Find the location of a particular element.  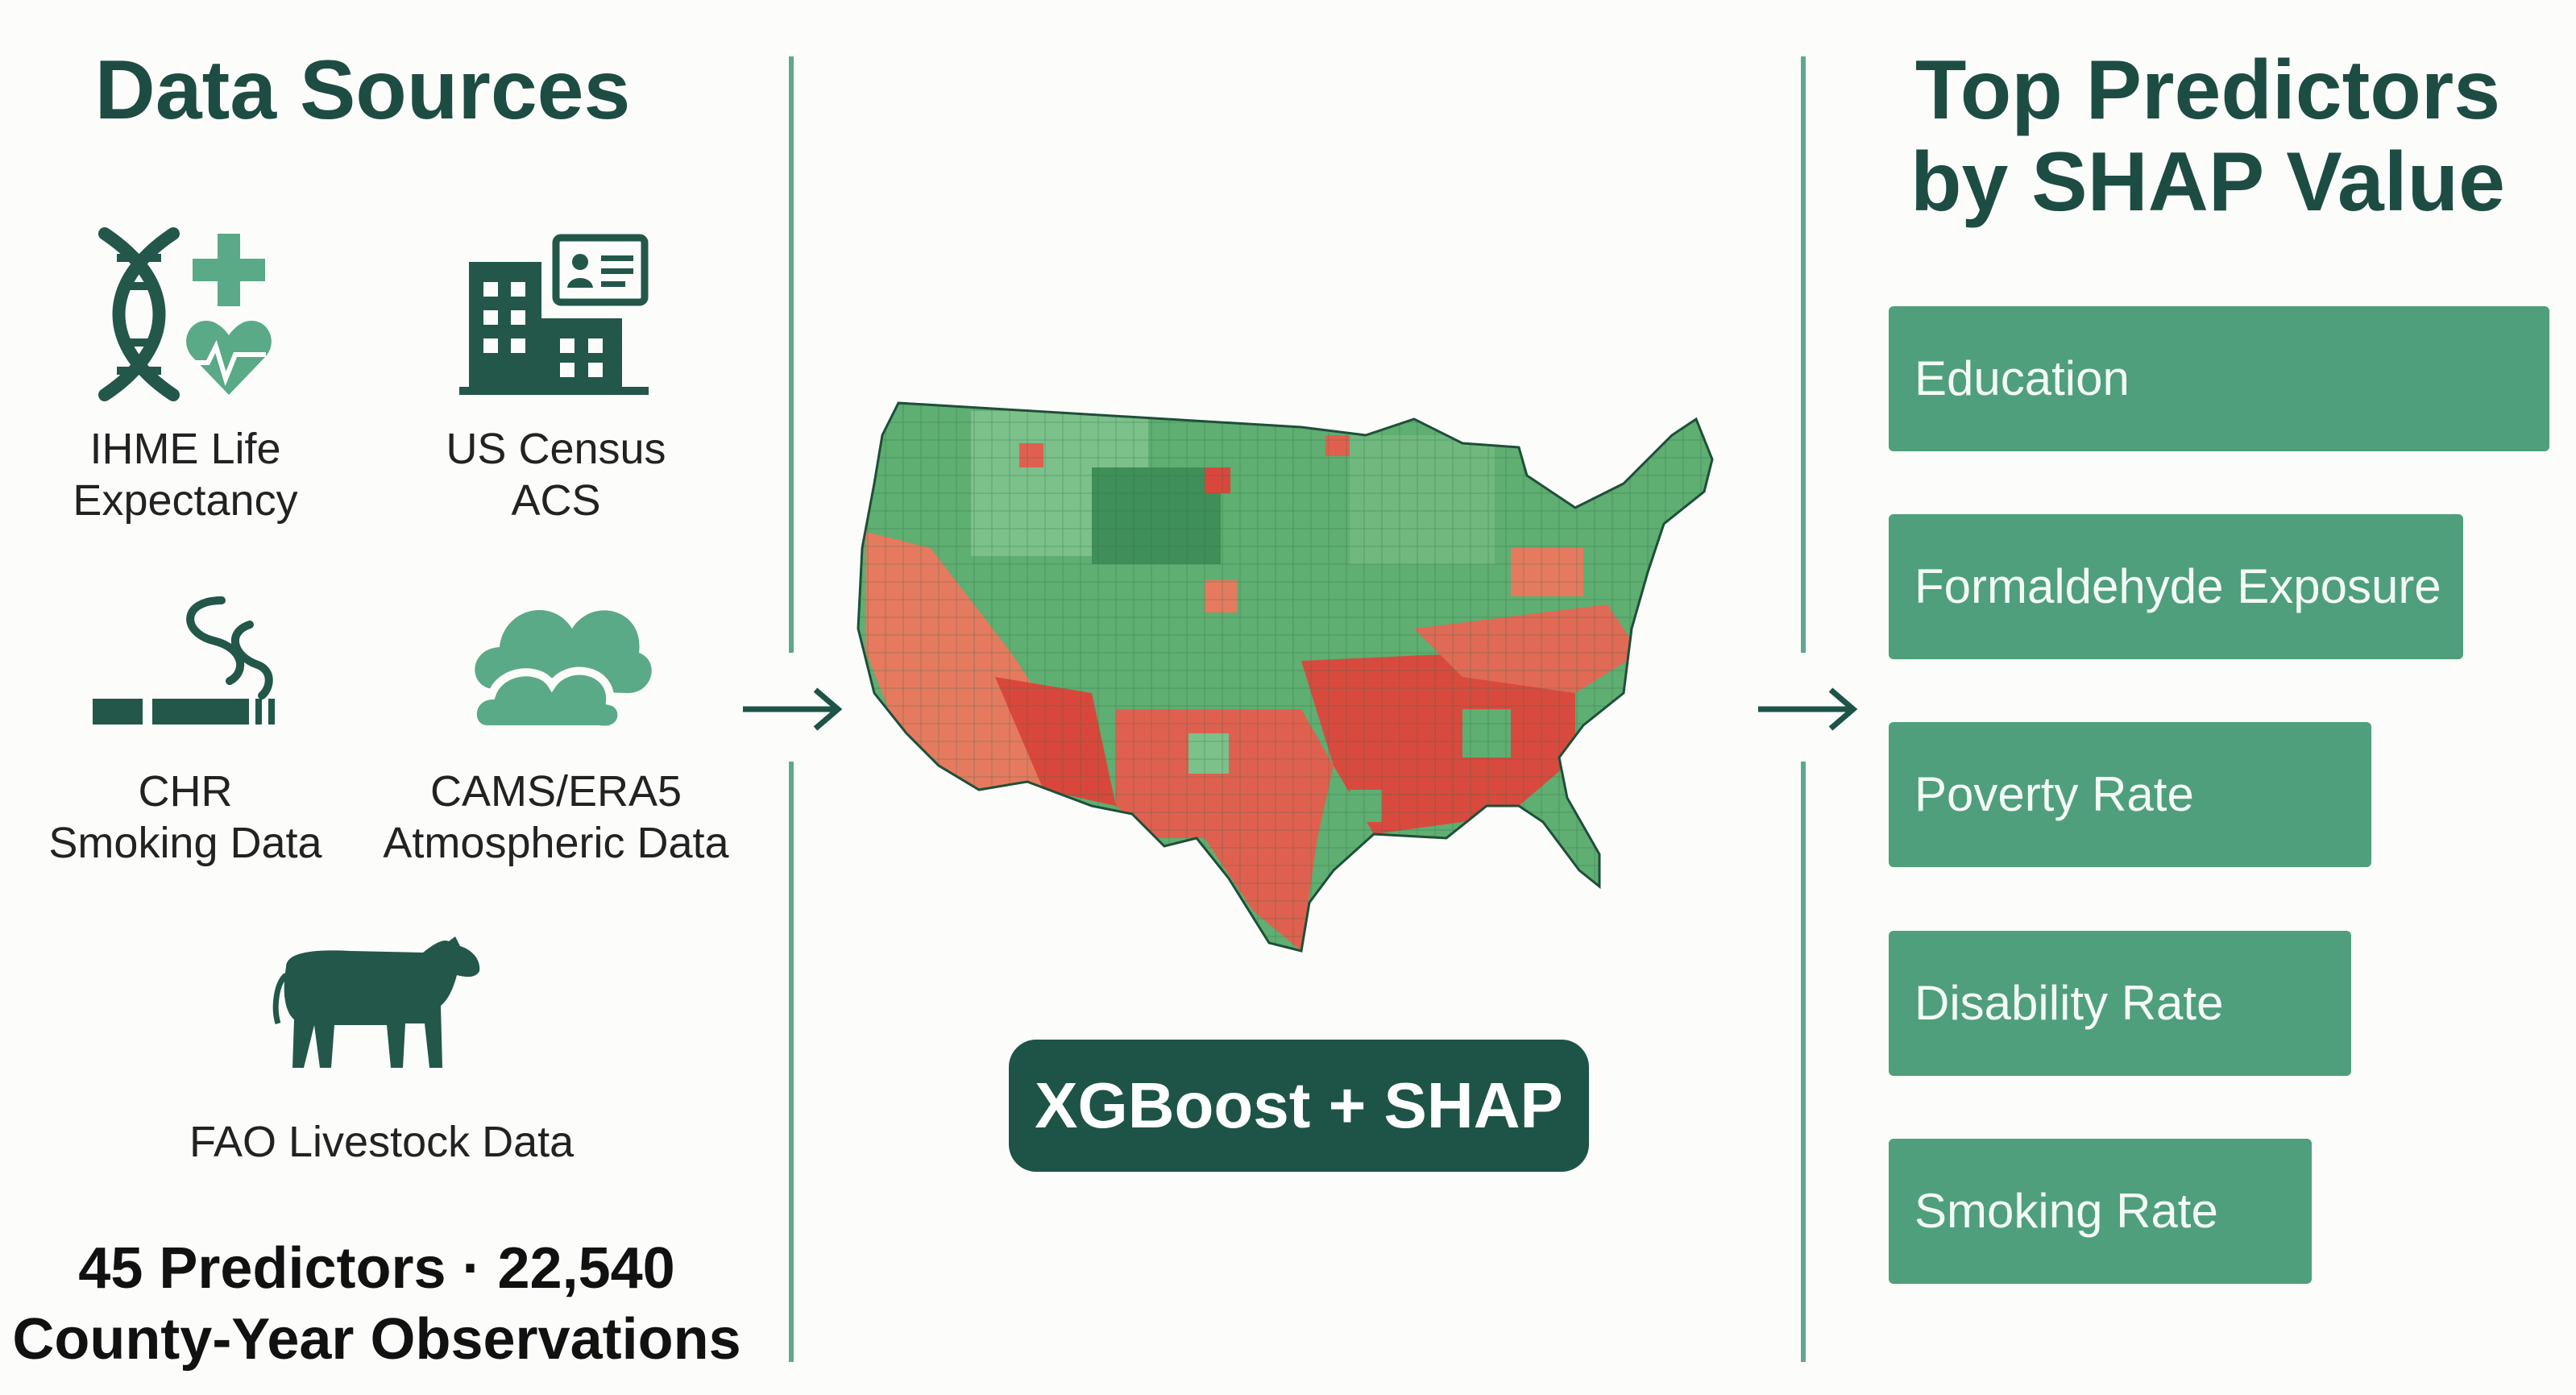

source-cams-label: CAMS/ERA5 Atmospheric Data is located at coordinates (556, 817).